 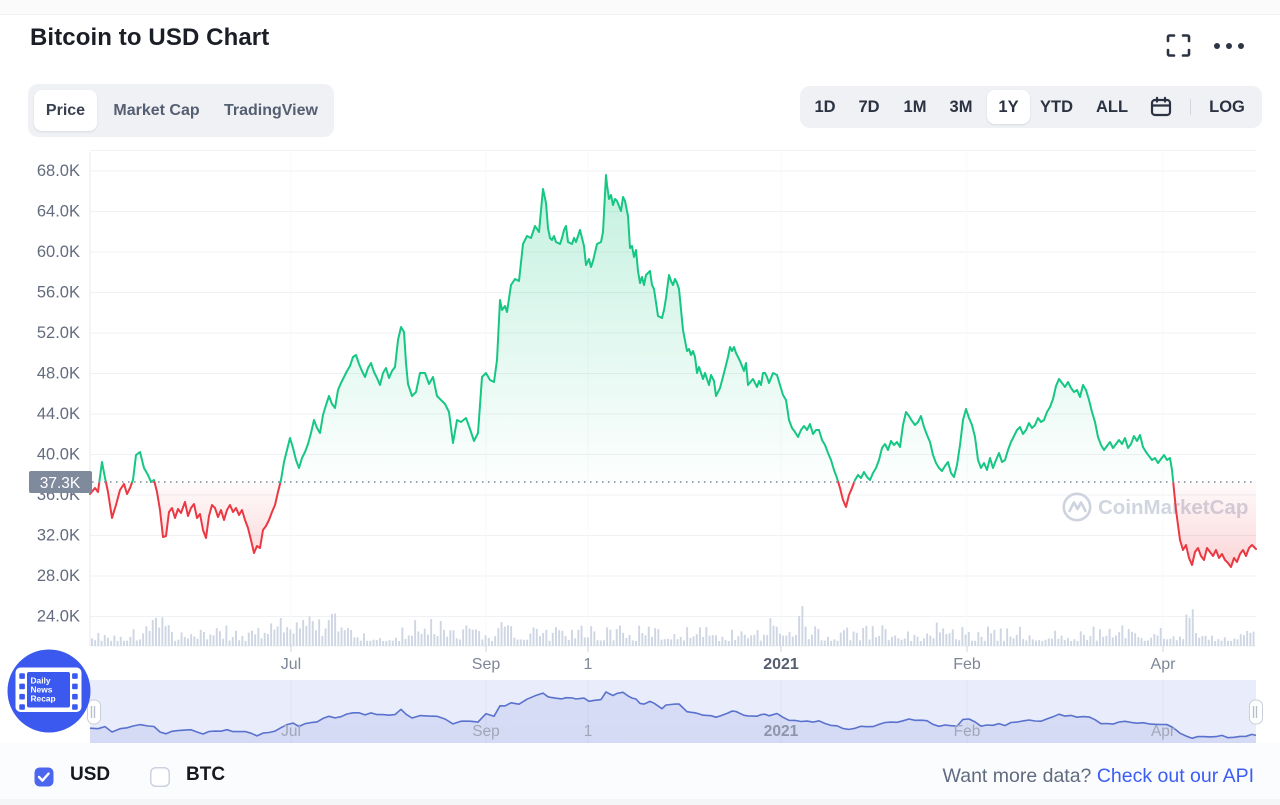 What do you see at coordinates (43, 699) in the screenshot?
I see `svg-text: Recap` at bounding box center [43, 699].